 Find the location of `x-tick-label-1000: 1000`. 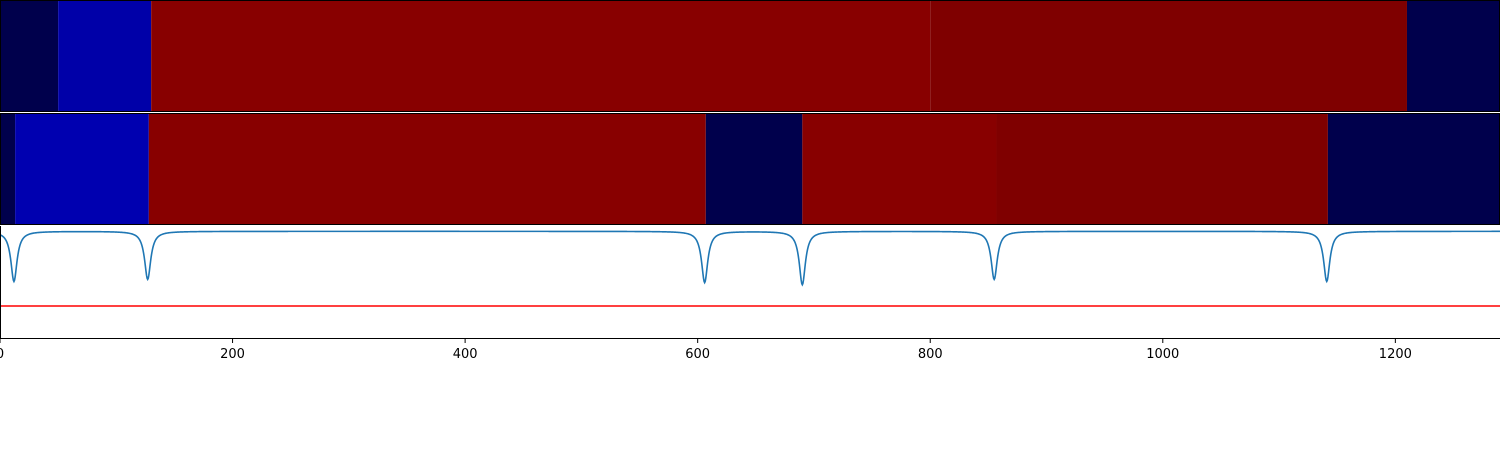

x-tick-label-1000: 1000 is located at coordinates (1162, 354).